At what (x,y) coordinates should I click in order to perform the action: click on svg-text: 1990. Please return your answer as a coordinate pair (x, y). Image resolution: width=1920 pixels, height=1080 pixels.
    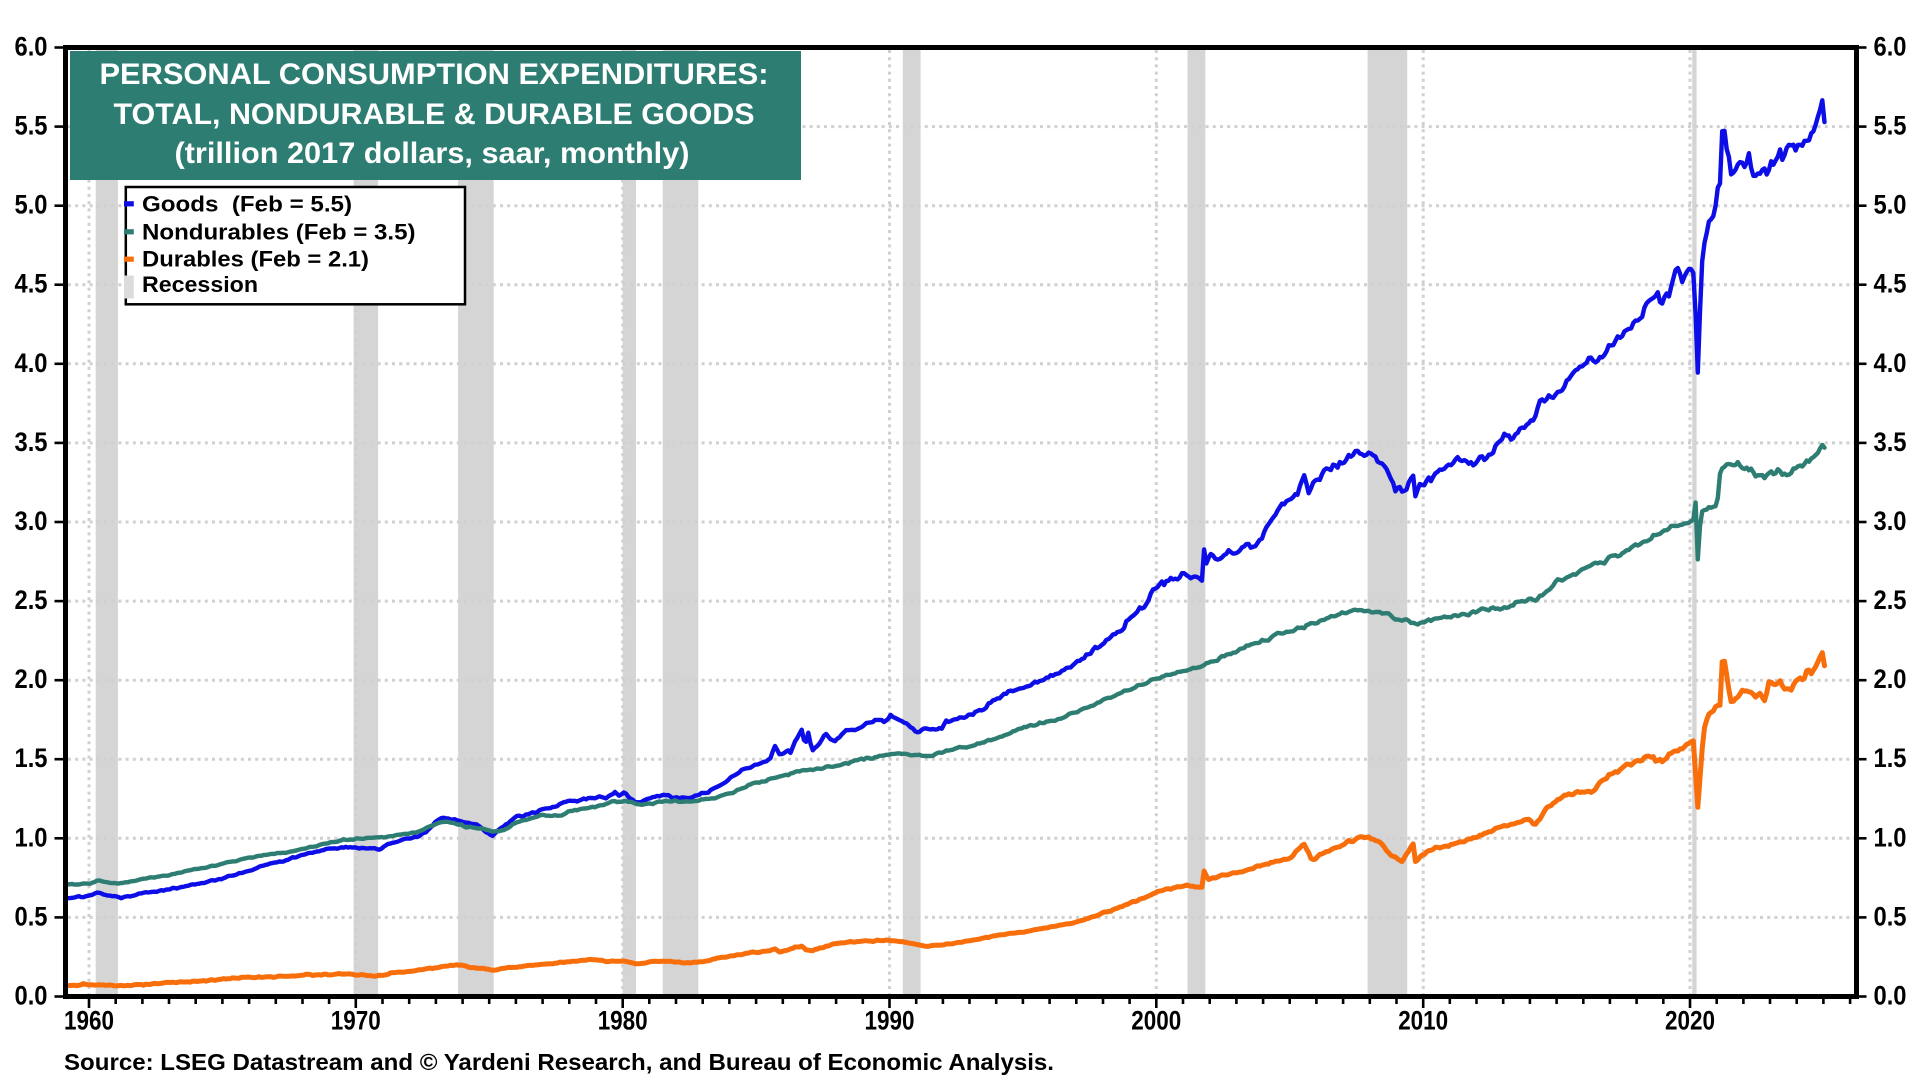
    Looking at the image, I should click on (890, 1021).